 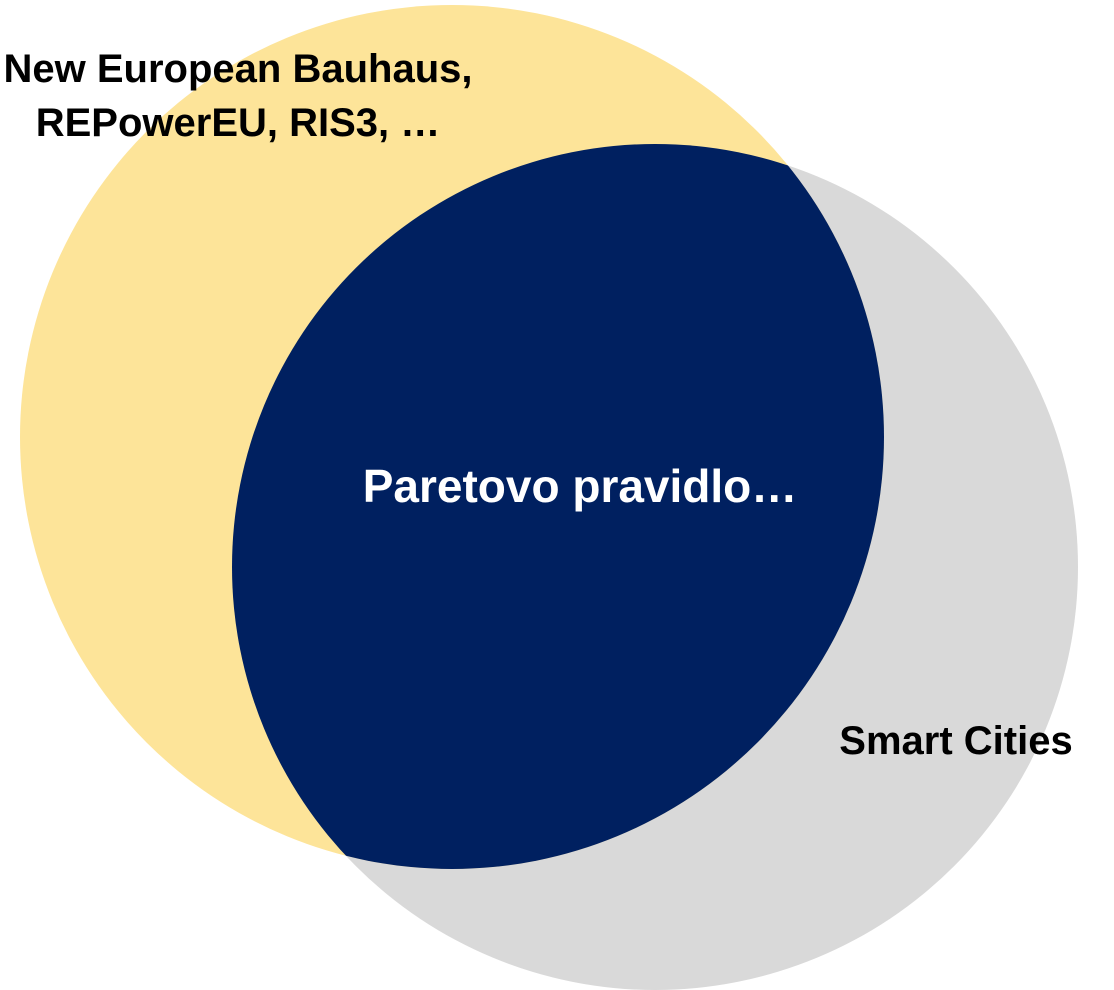 What do you see at coordinates (955, 741) in the screenshot?
I see `set-label: Smart Cities` at bounding box center [955, 741].